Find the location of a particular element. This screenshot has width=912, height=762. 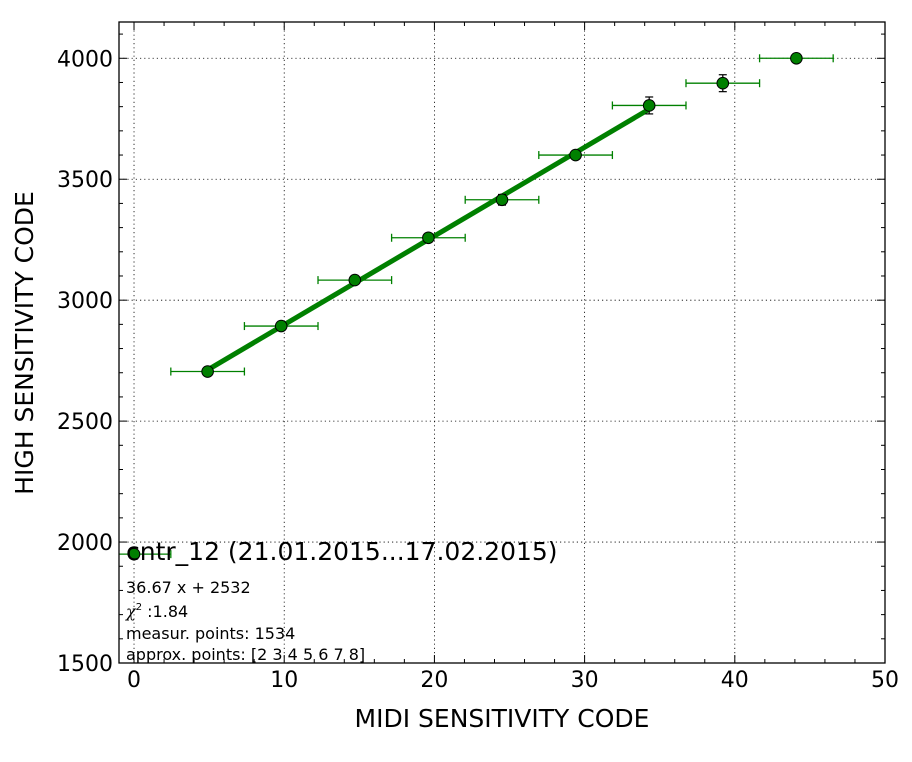

y-tick-label: 3000 is located at coordinates (85, 301).